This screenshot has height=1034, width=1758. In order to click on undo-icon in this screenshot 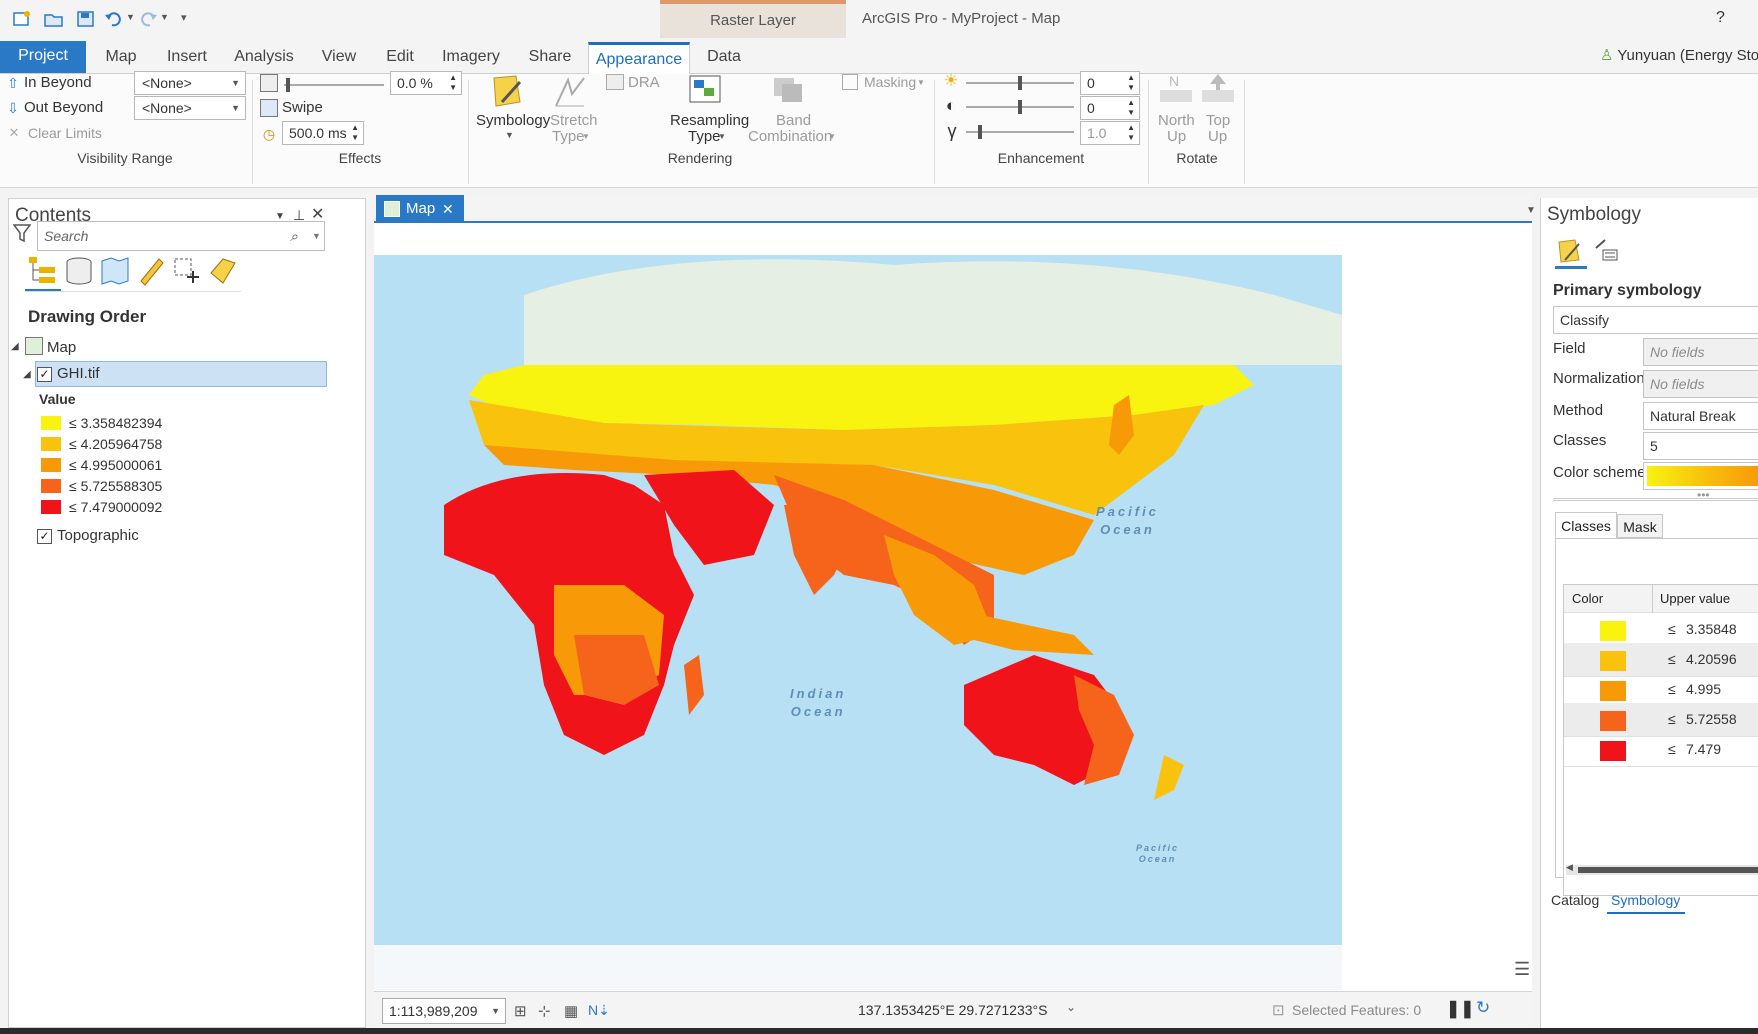, I will do `click(114, 19)`.